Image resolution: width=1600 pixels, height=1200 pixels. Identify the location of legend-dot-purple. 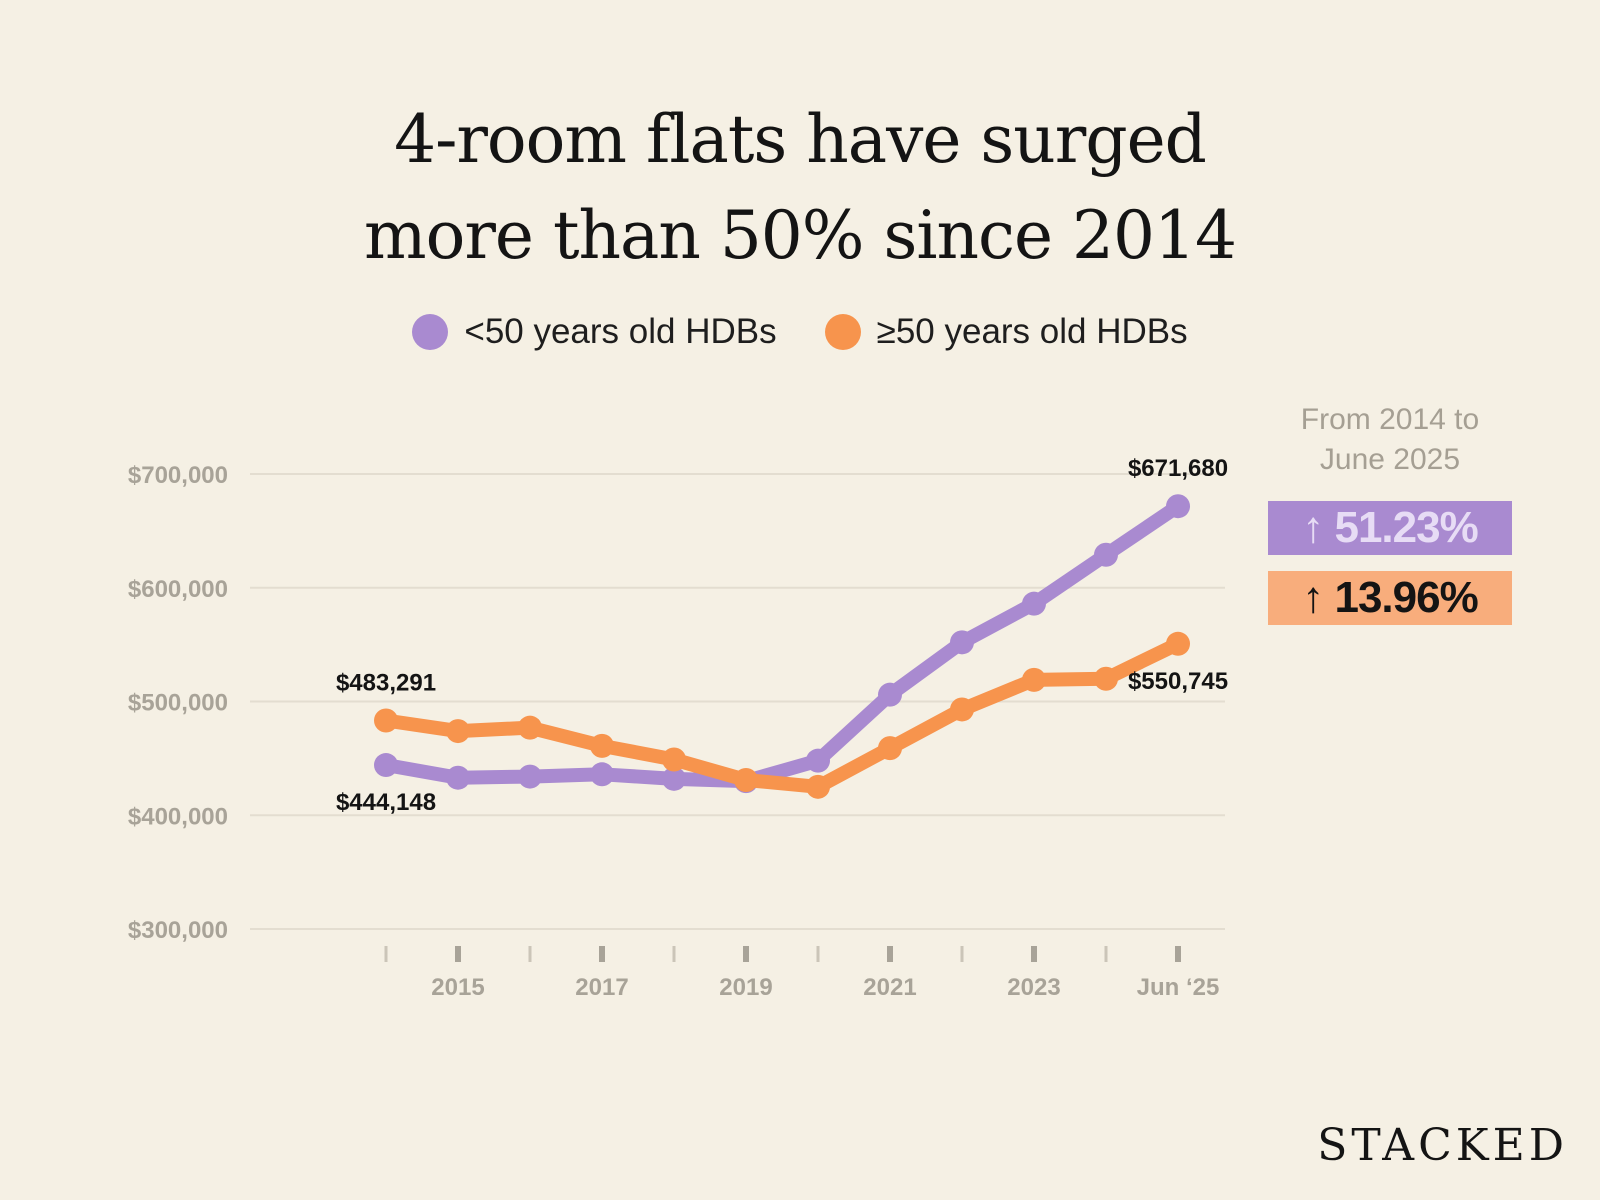
(430, 332).